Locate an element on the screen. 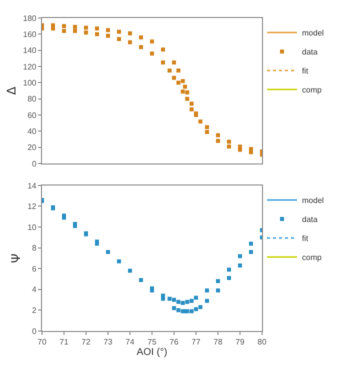  y-tick-label: 20 is located at coordinates (32, 147).